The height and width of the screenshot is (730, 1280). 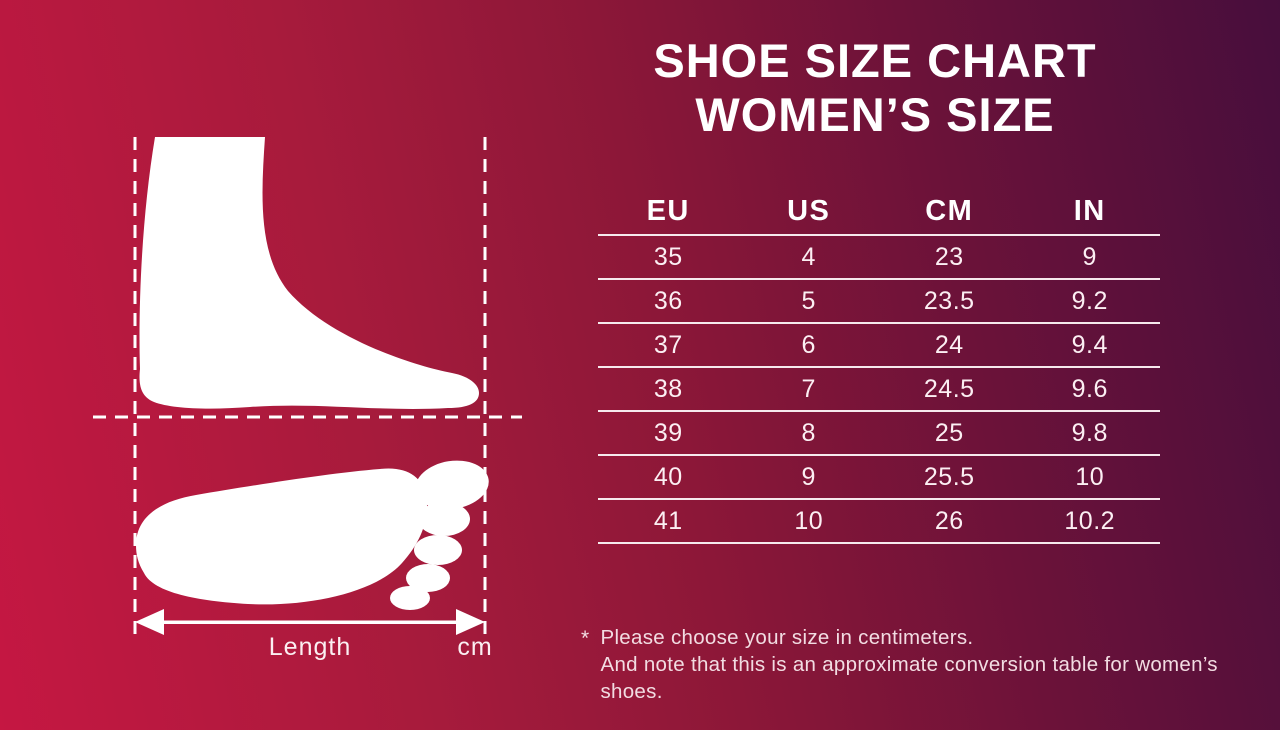 I want to click on table-row: 36 5 23.5 9.2, so click(x=879, y=301).